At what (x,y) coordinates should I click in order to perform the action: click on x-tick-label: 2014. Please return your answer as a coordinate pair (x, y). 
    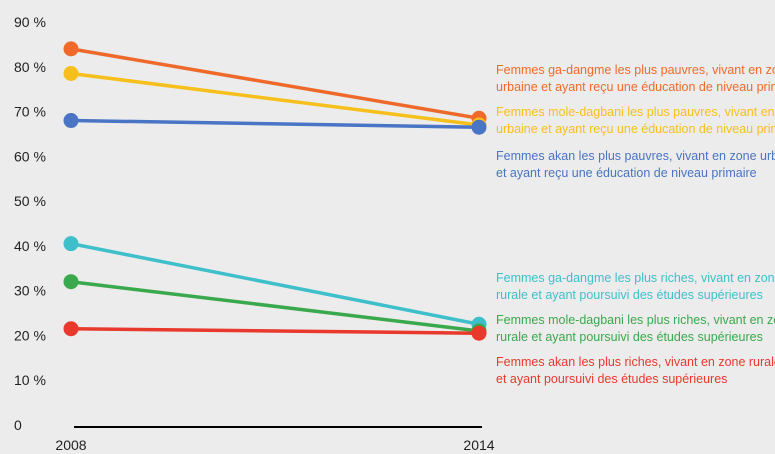
    Looking at the image, I should click on (478, 445).